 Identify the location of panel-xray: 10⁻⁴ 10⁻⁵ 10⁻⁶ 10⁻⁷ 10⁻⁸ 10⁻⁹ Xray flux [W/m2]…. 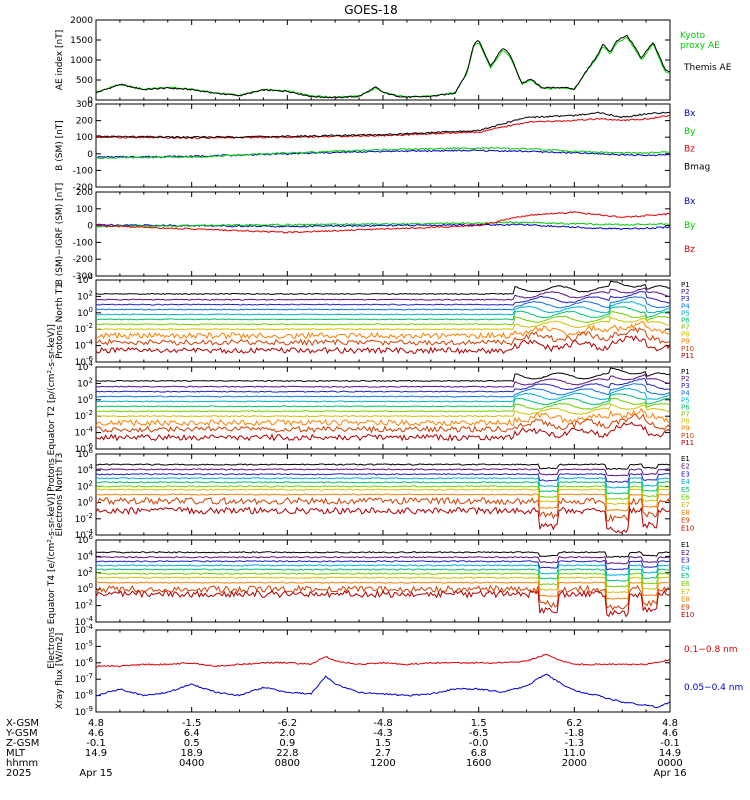
(399, 670).